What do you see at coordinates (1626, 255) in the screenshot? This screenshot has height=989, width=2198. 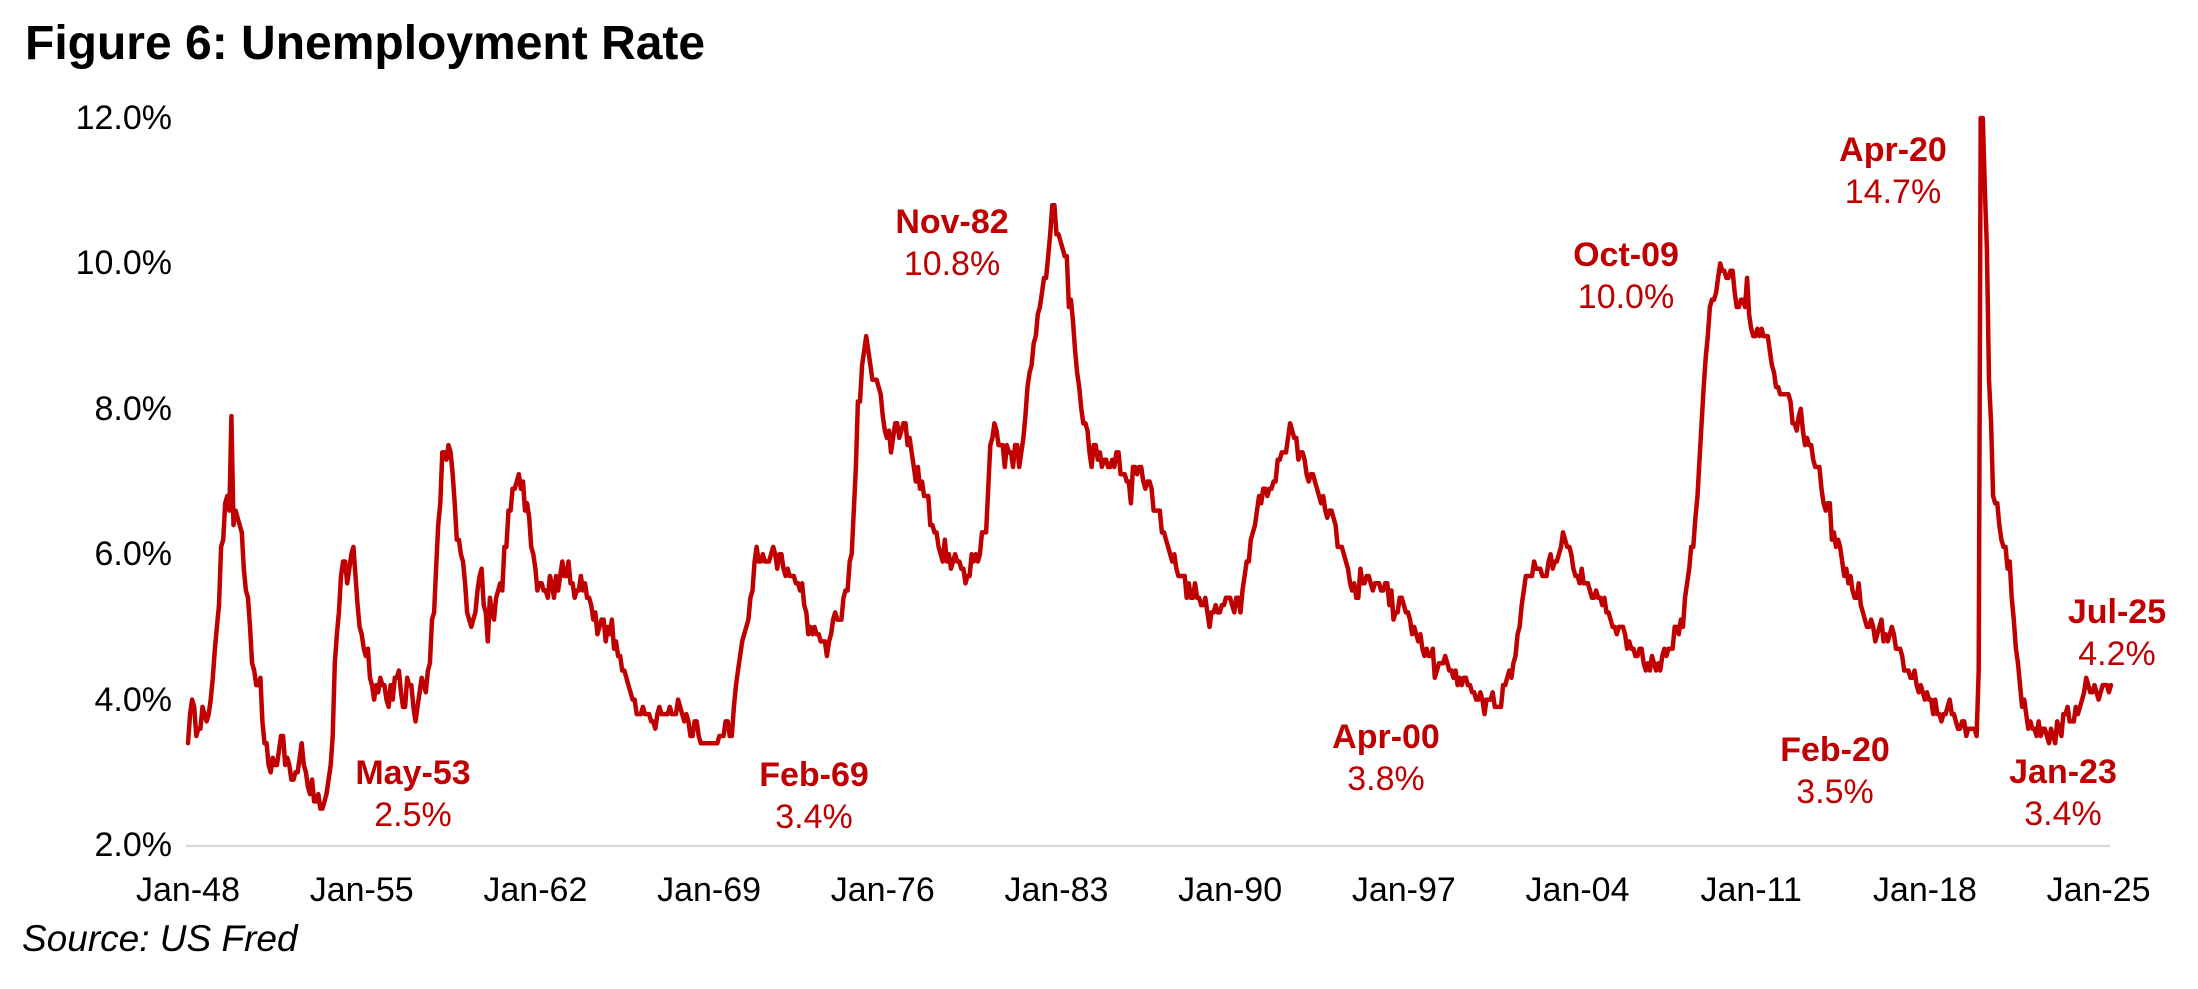 I see `annotation-date: Oct-09` at bounding box center [1626, 255].